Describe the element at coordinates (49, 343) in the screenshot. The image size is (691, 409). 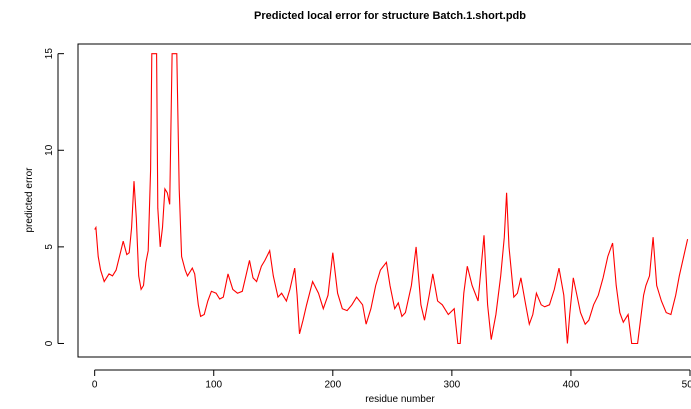
I see `y-tick-label: 0` at that location.